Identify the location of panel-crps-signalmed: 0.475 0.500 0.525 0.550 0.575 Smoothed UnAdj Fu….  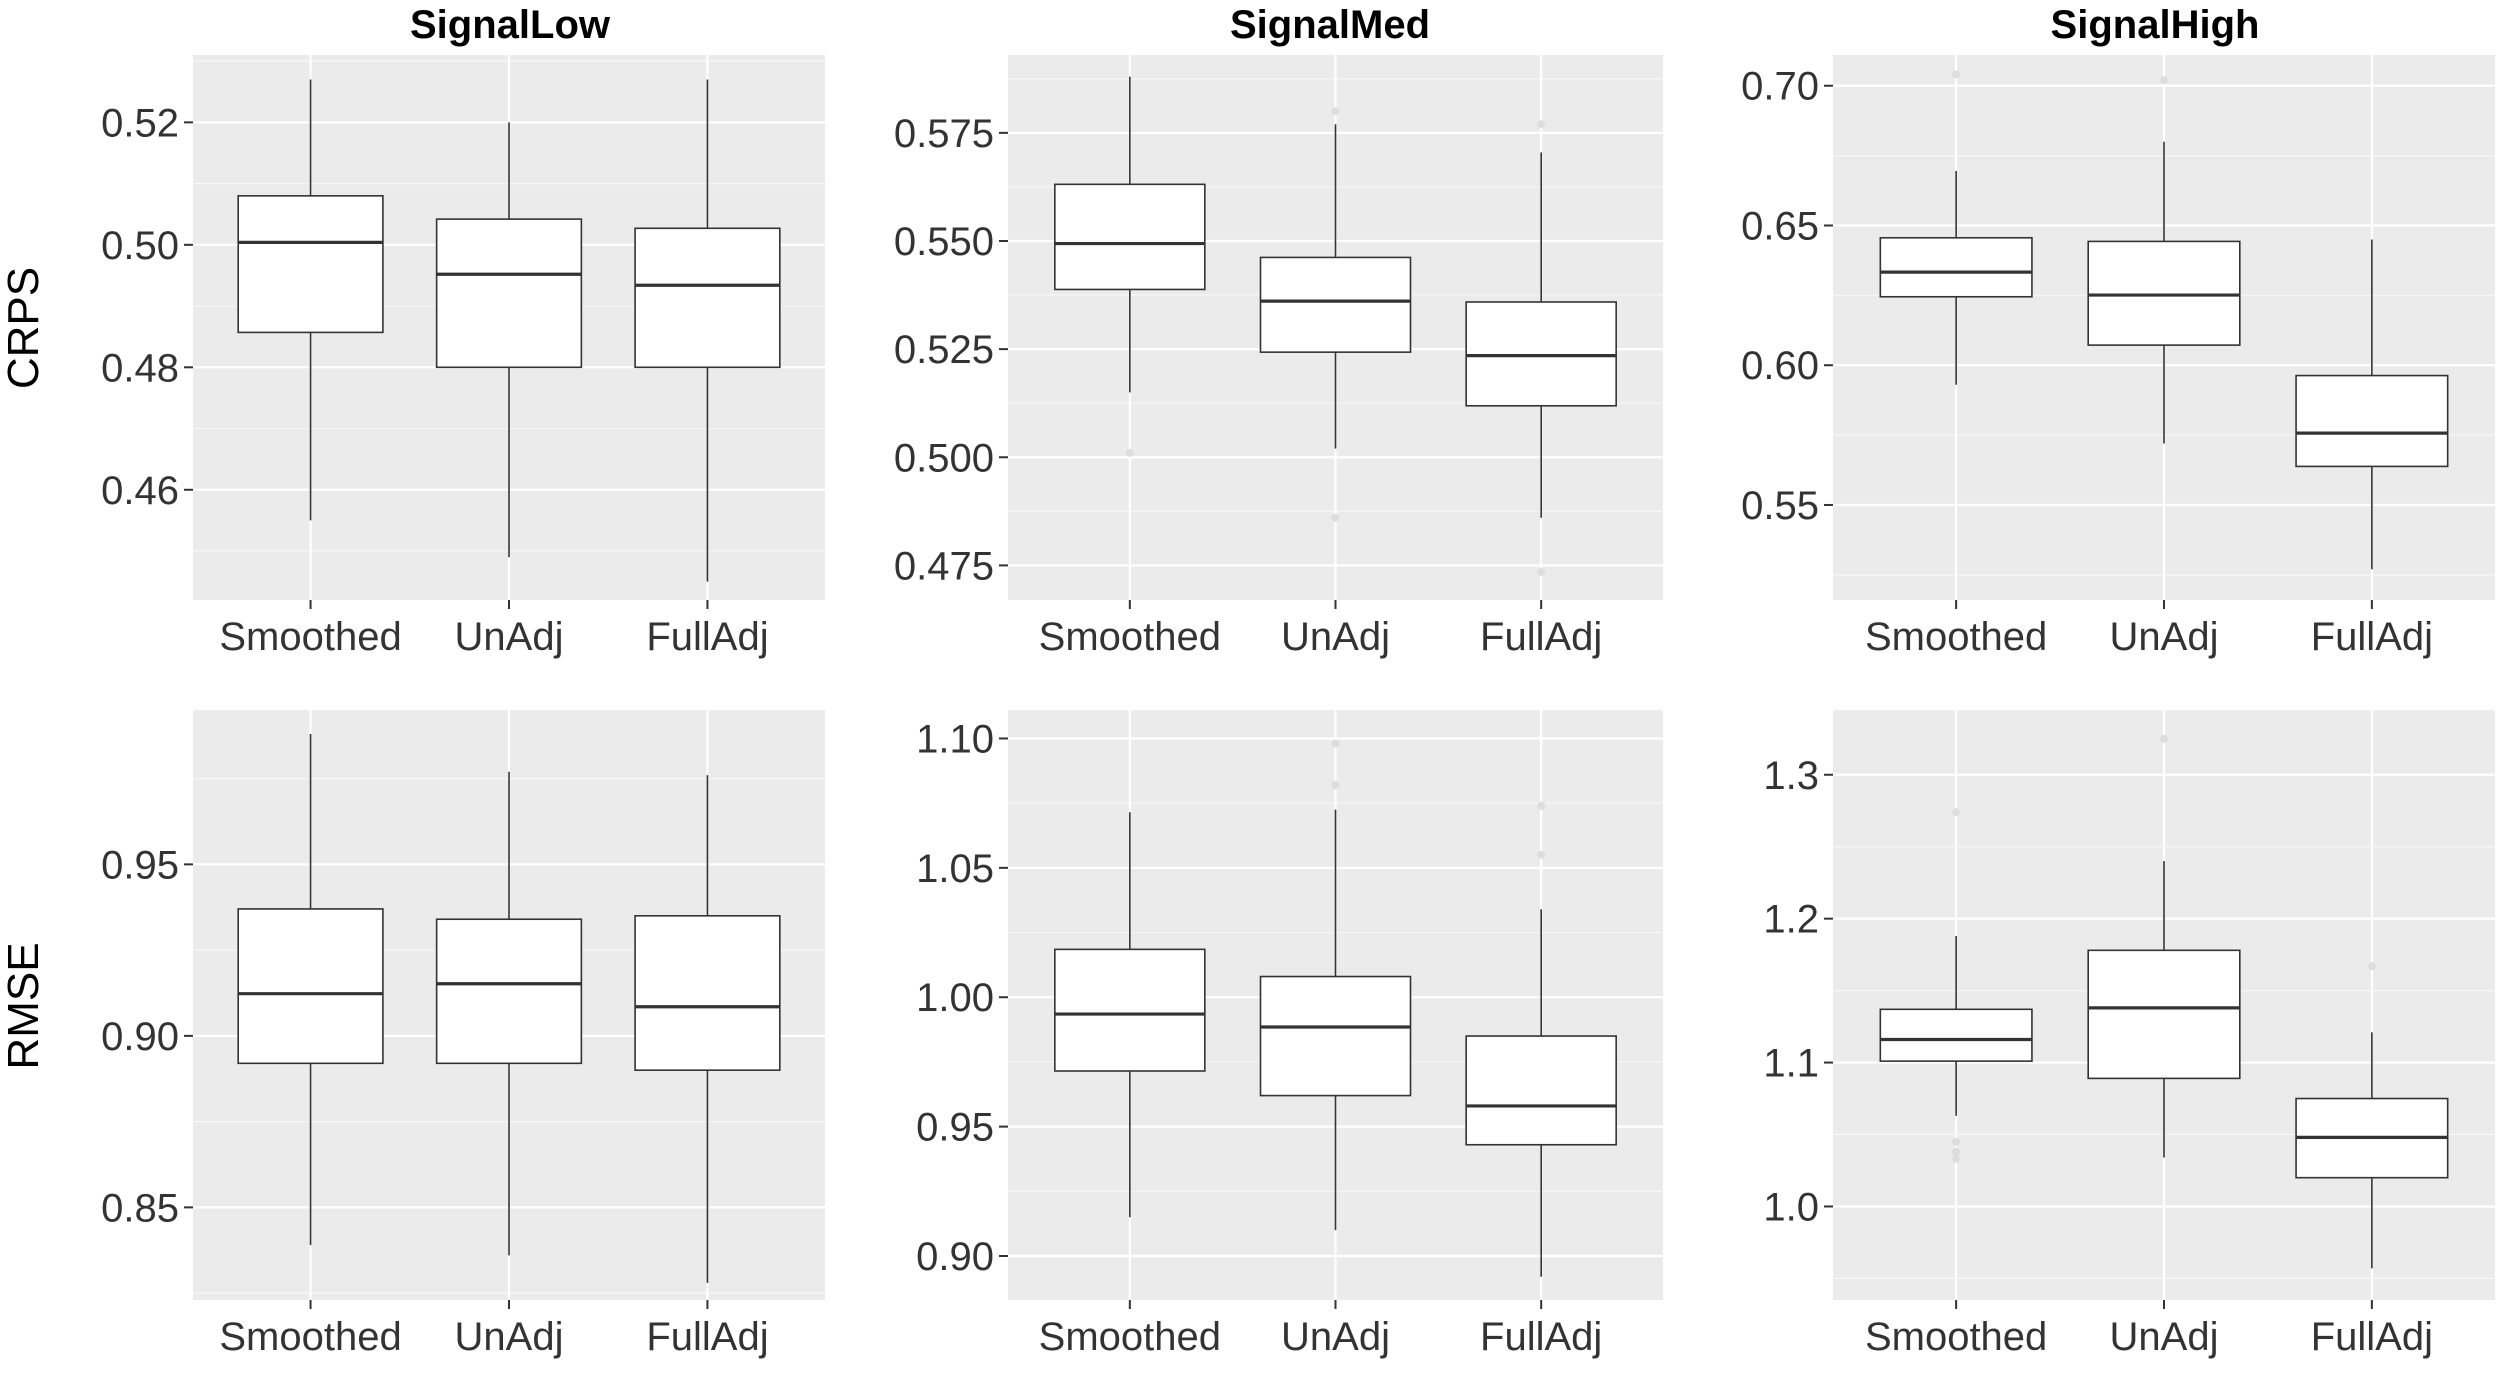
(1278, 357).